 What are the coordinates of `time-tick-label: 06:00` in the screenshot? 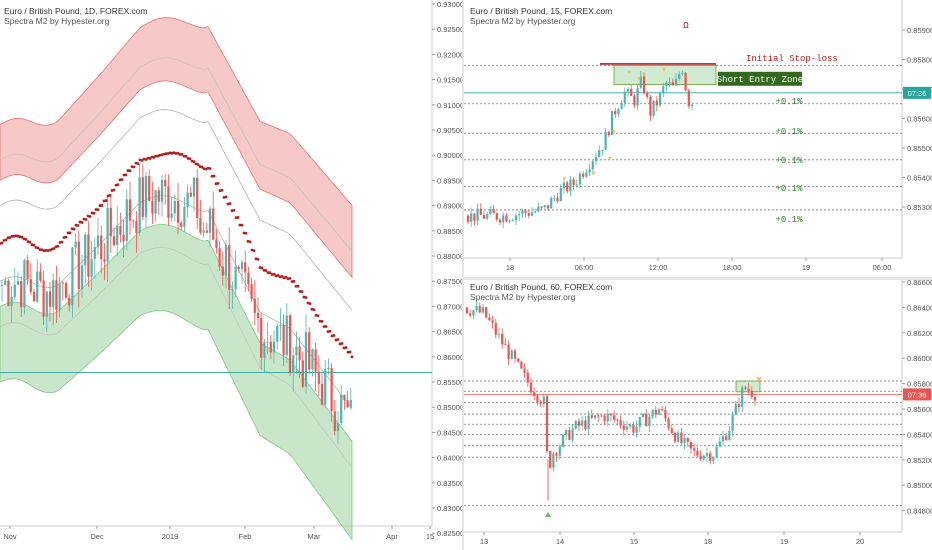 It's located at (882, 267).